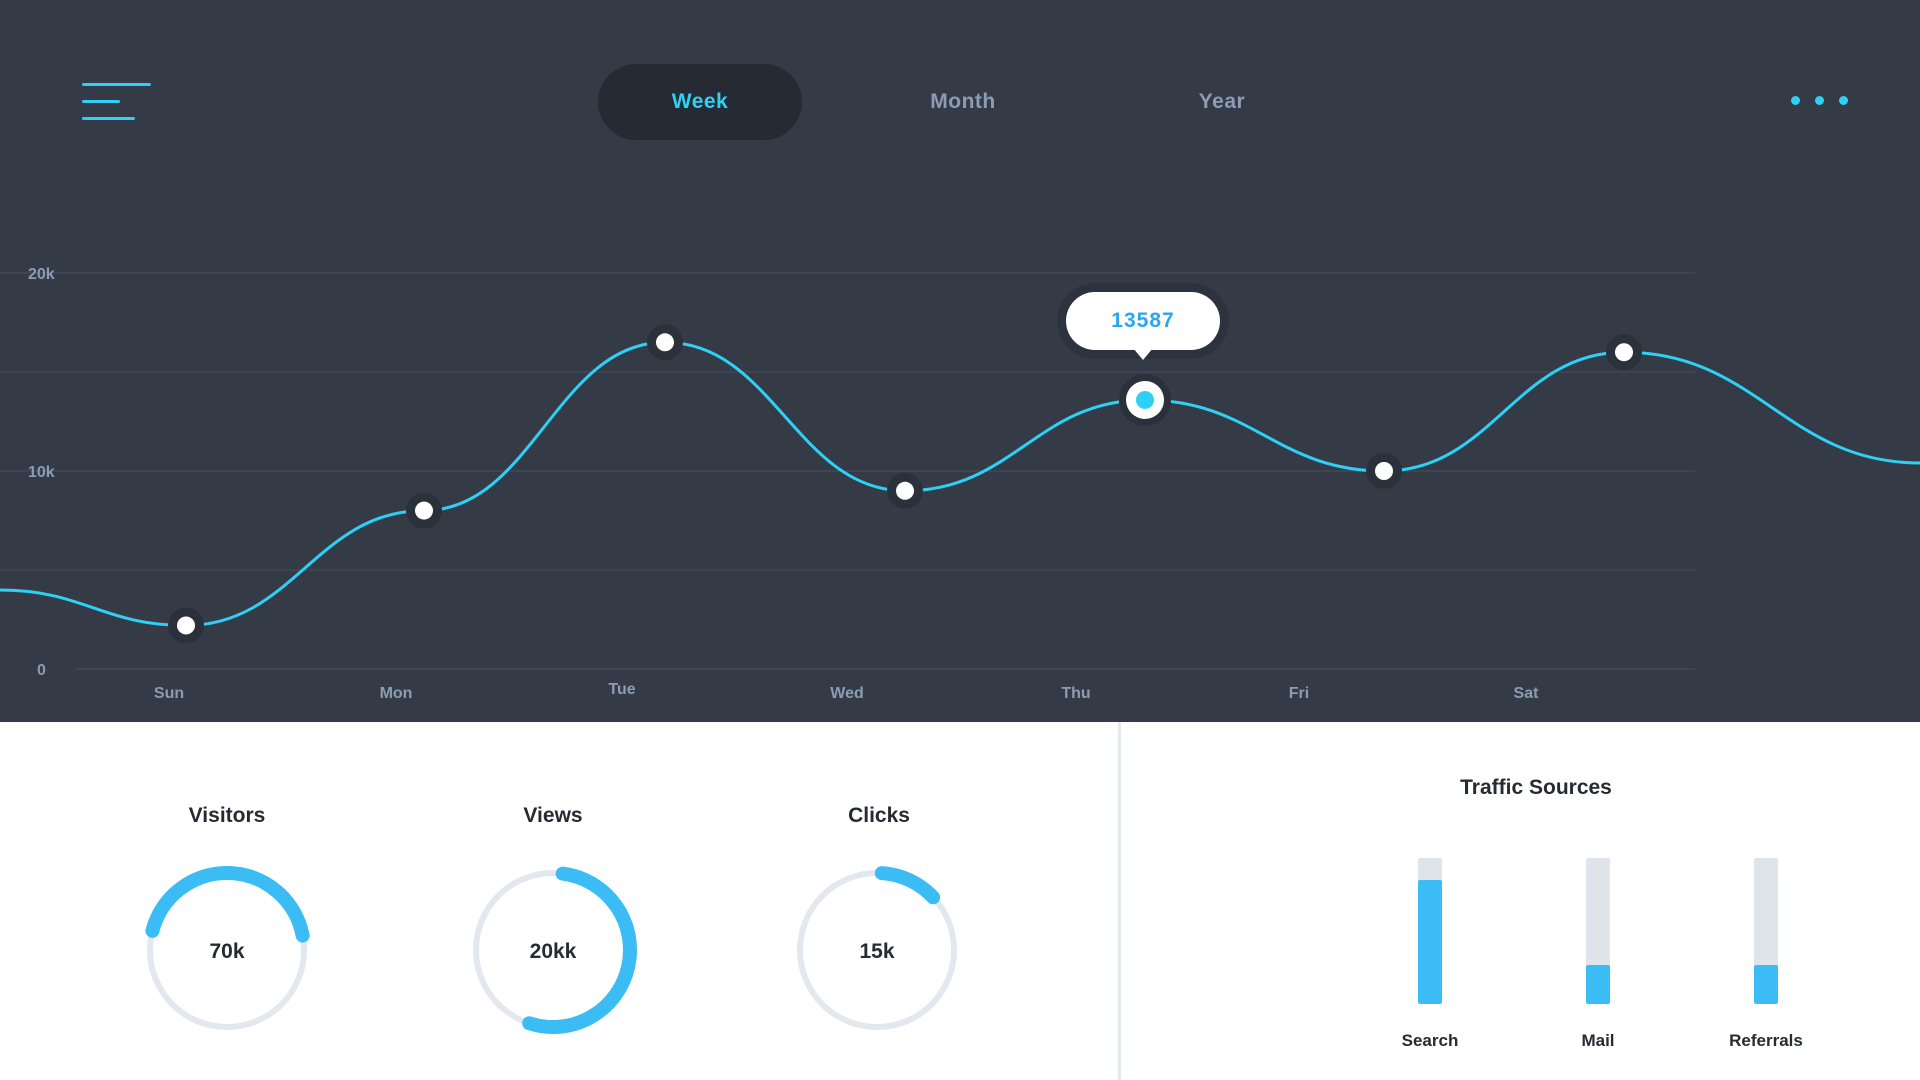 The height and width of the screenshot is (1080, 1920). Describe the element at coordinates (1143, 321) in the screenshot. I see `value-tooltip: 13587` at that location.